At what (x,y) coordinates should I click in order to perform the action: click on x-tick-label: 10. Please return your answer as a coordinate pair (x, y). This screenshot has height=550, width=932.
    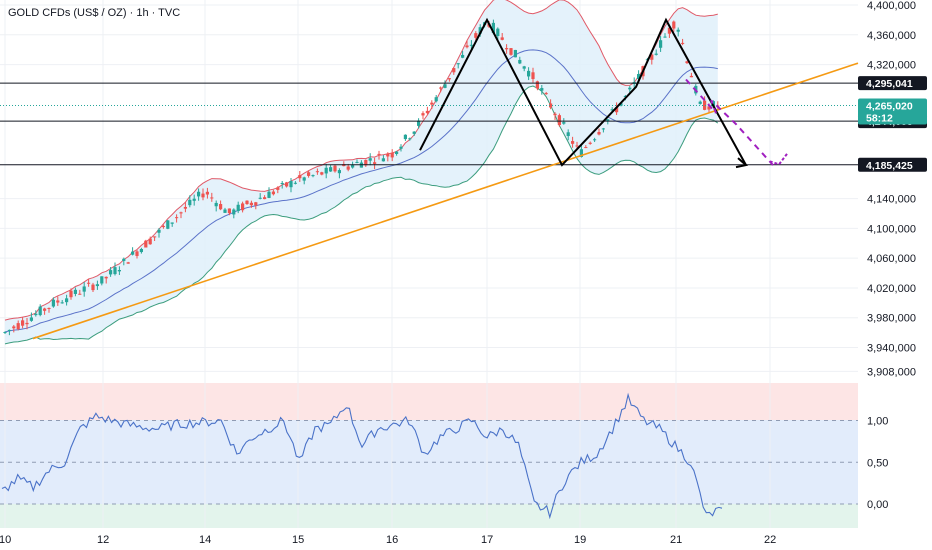
    Looking at the image, I should click on (5, 540).